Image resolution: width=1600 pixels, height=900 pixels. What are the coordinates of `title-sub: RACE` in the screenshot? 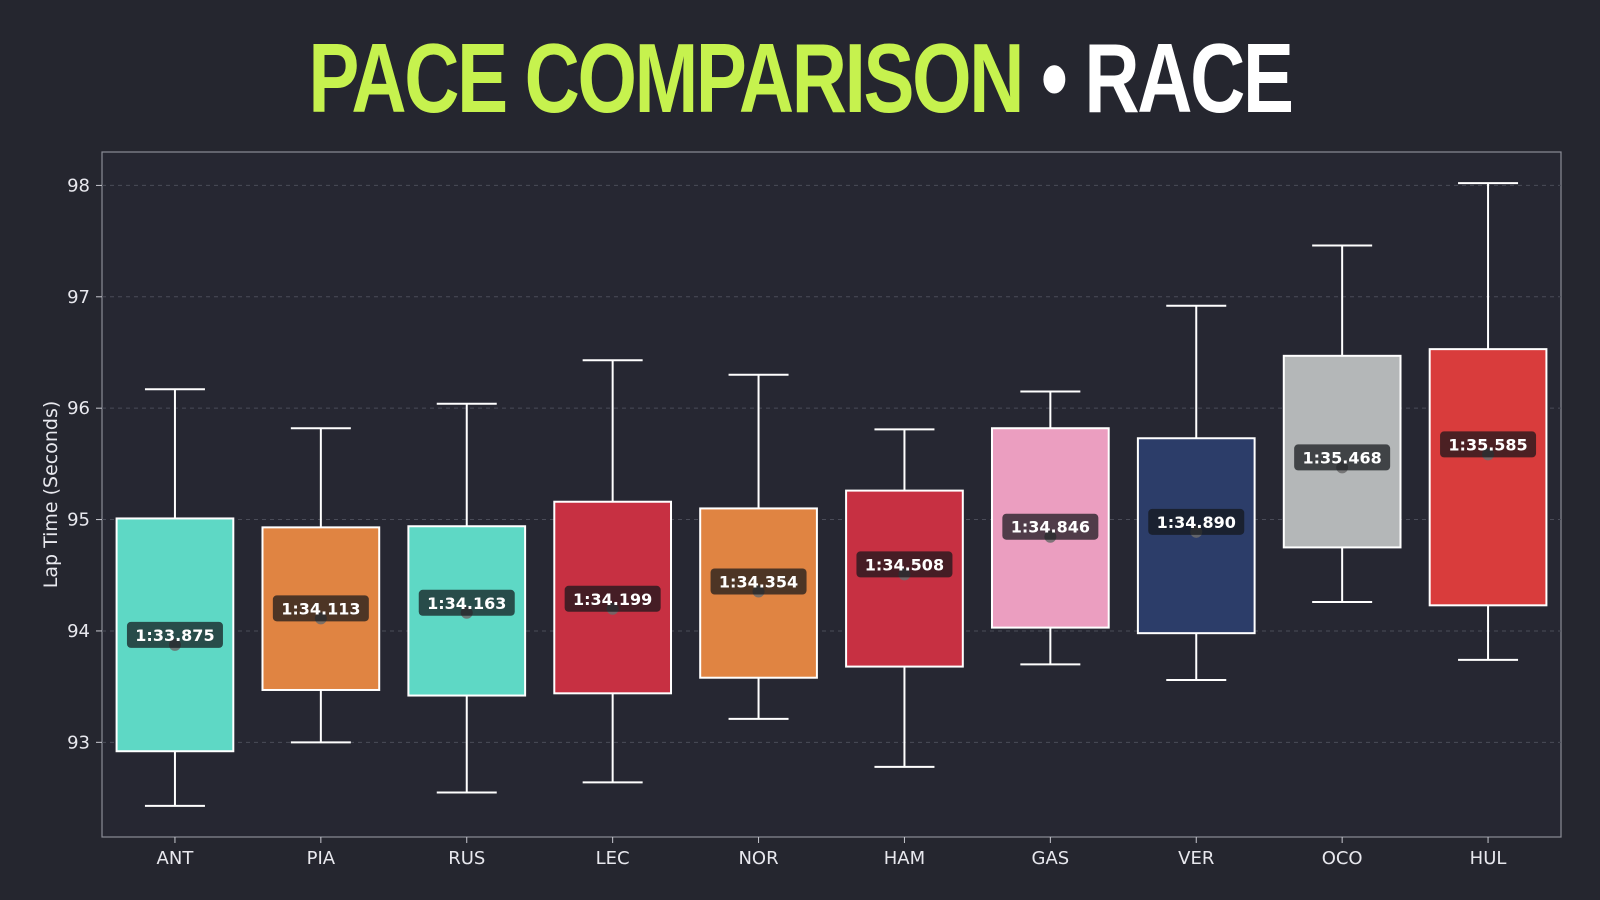 It's located at (1189, 78).